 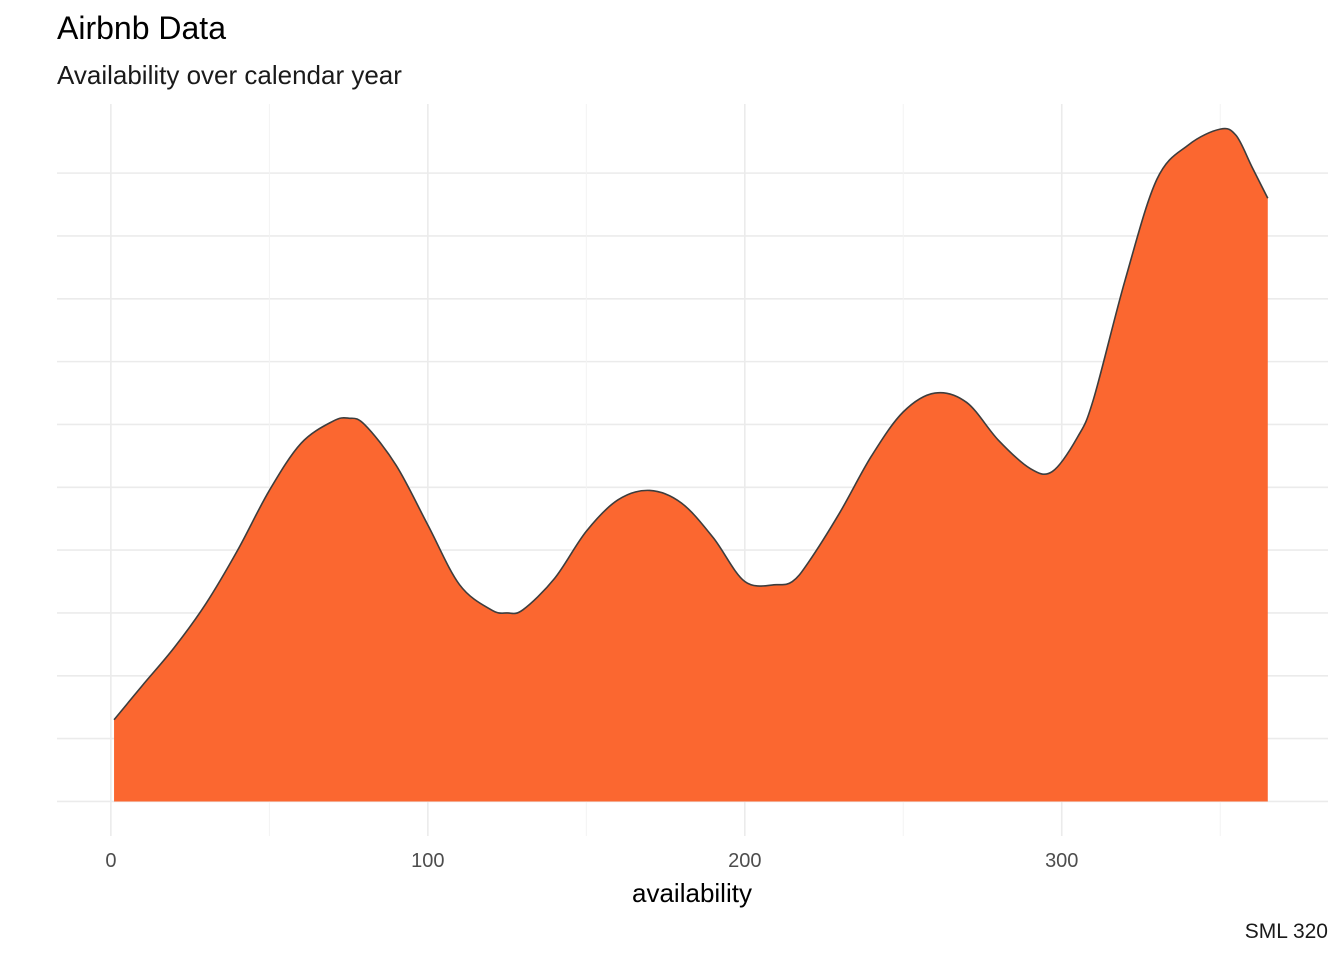 What do you see at coordinates (591, 861) in the screenshot?
I see `x-tick-labels: 0 100 200 300` at bounding box center [591, 861].